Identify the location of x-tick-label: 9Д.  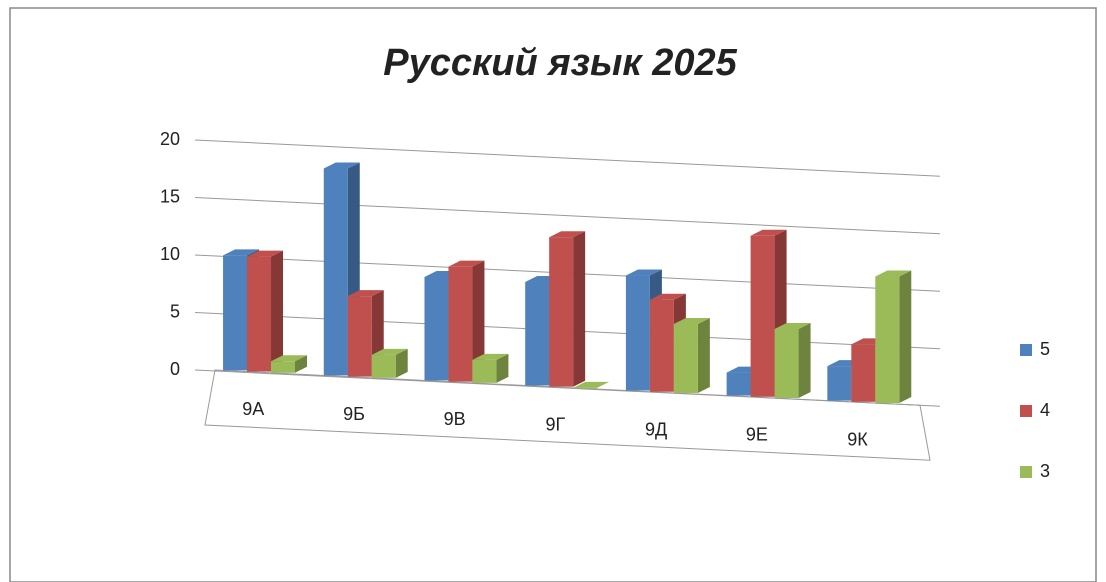
(656, 429).